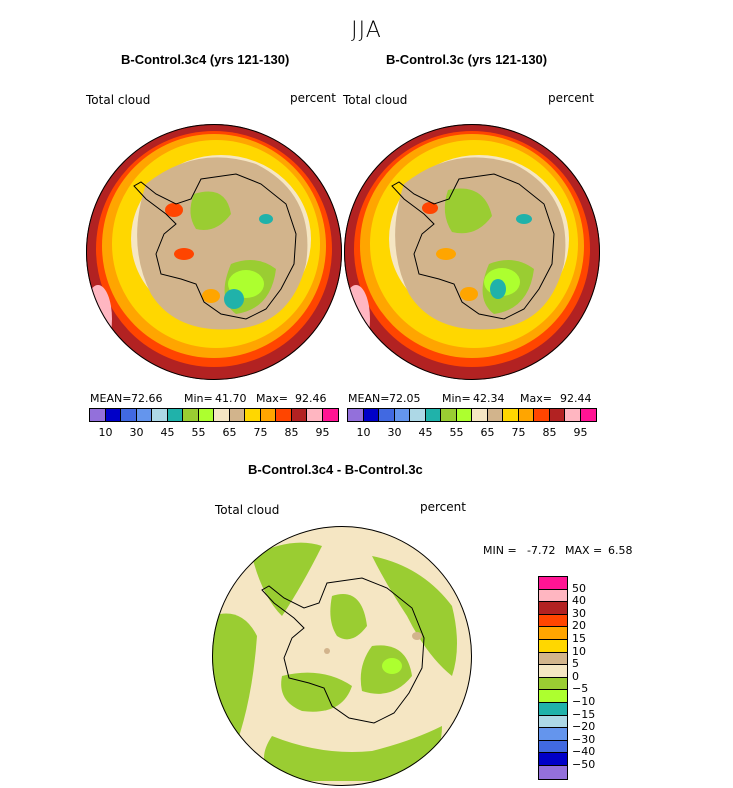  I want to click on colorbar-tick-label: 45, so click(167, 432).